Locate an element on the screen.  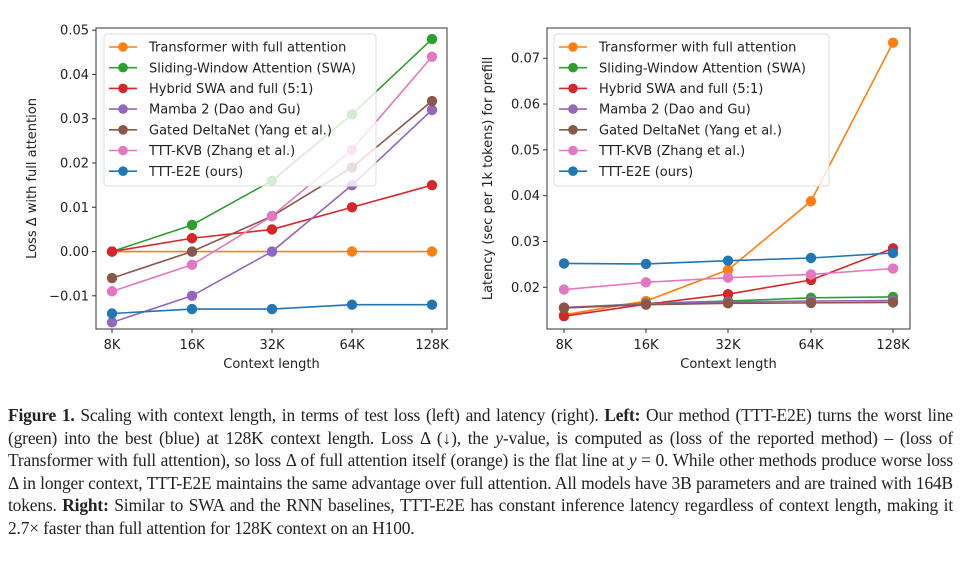
x-tick-label: 64K is located at coordinates (352, 345).